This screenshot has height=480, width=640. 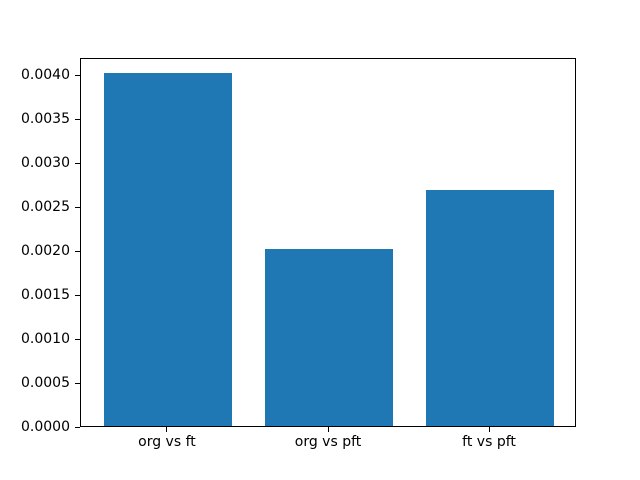 I want to click on bar-ft-vs-pft, so click(x=490, y=308).